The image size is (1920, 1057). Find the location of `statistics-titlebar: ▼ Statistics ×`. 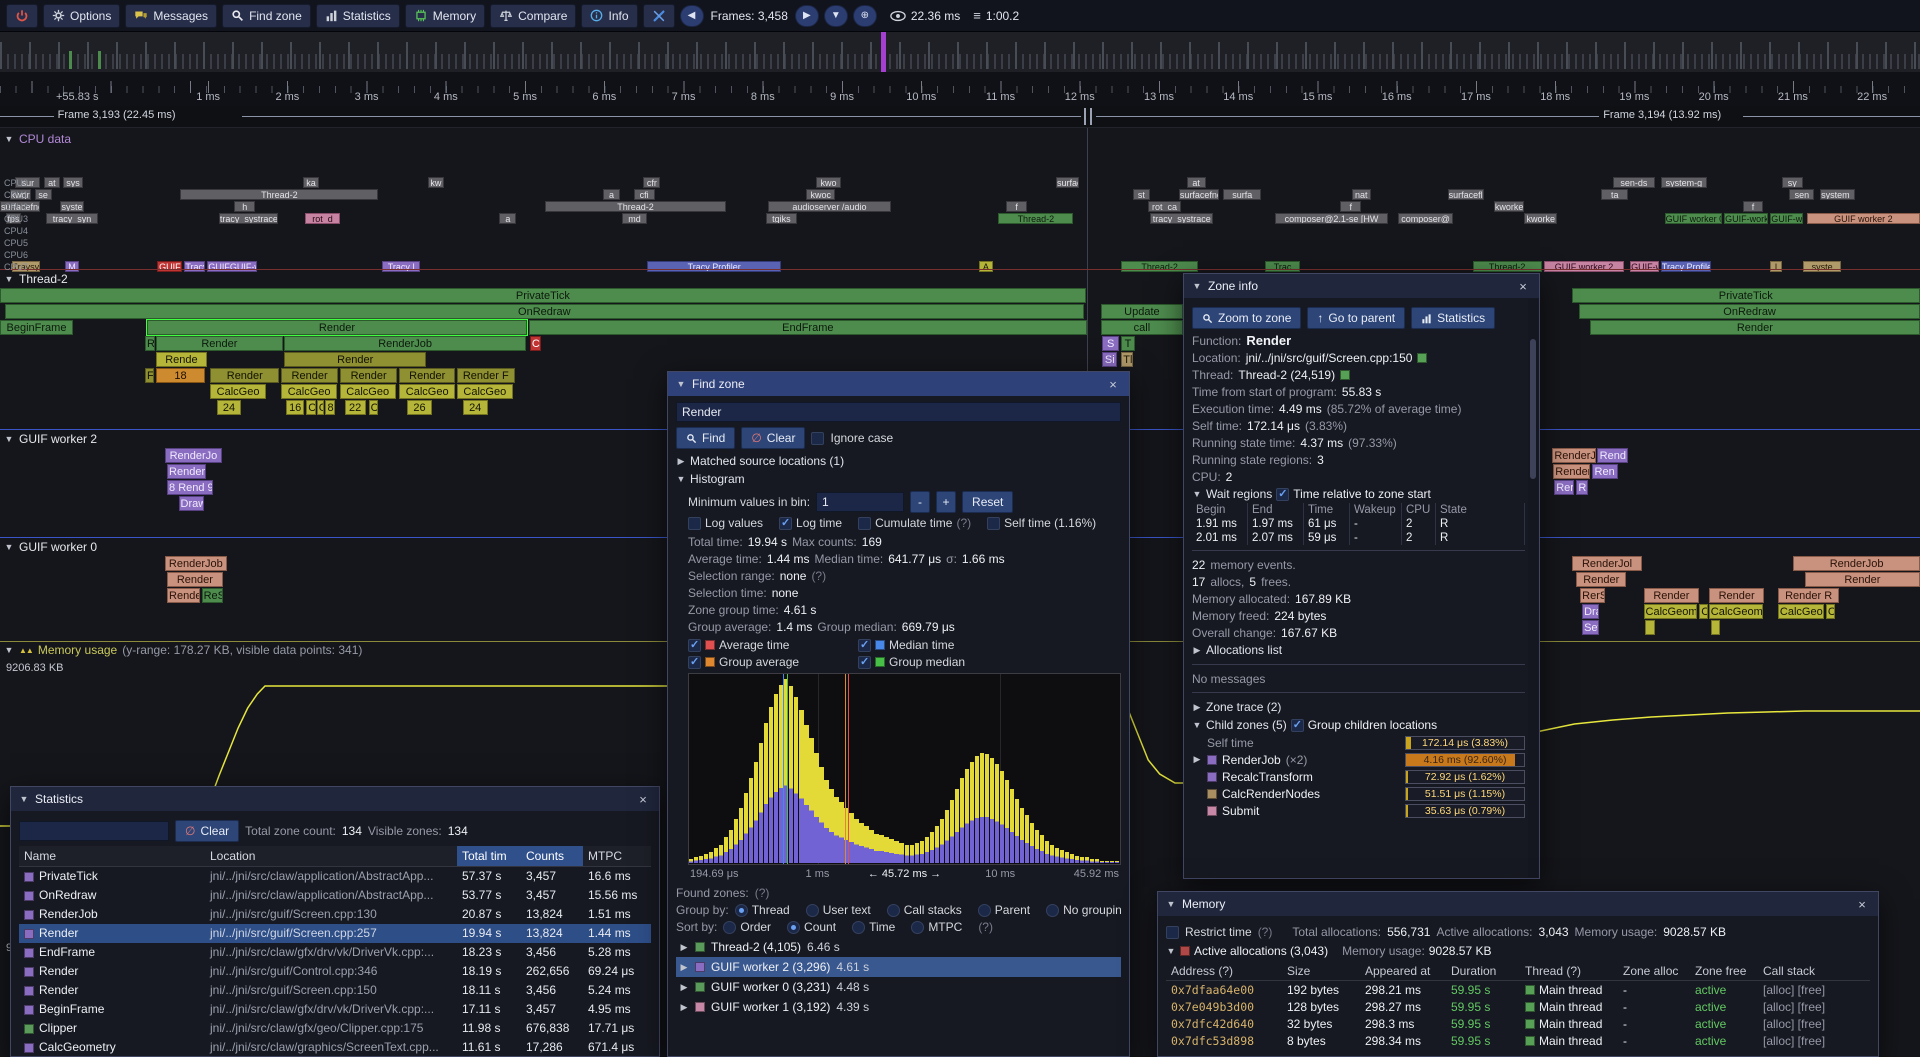

statistics-titlebar: ▼ Statistics × is located at coordinates (335, 799).